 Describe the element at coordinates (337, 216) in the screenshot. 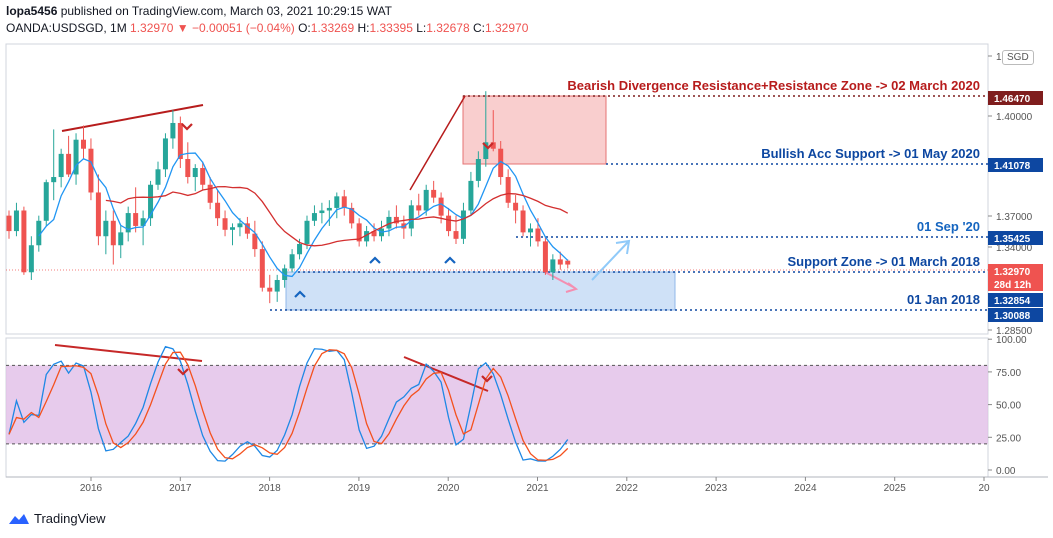

I see `slow-moving-average` at that location.